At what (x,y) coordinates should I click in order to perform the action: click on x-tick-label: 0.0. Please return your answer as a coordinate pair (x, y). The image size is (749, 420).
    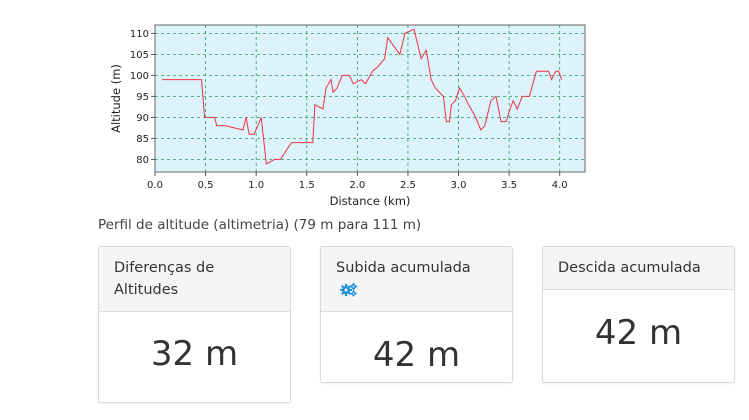
    Looking at the image, I should click on (155, 185).